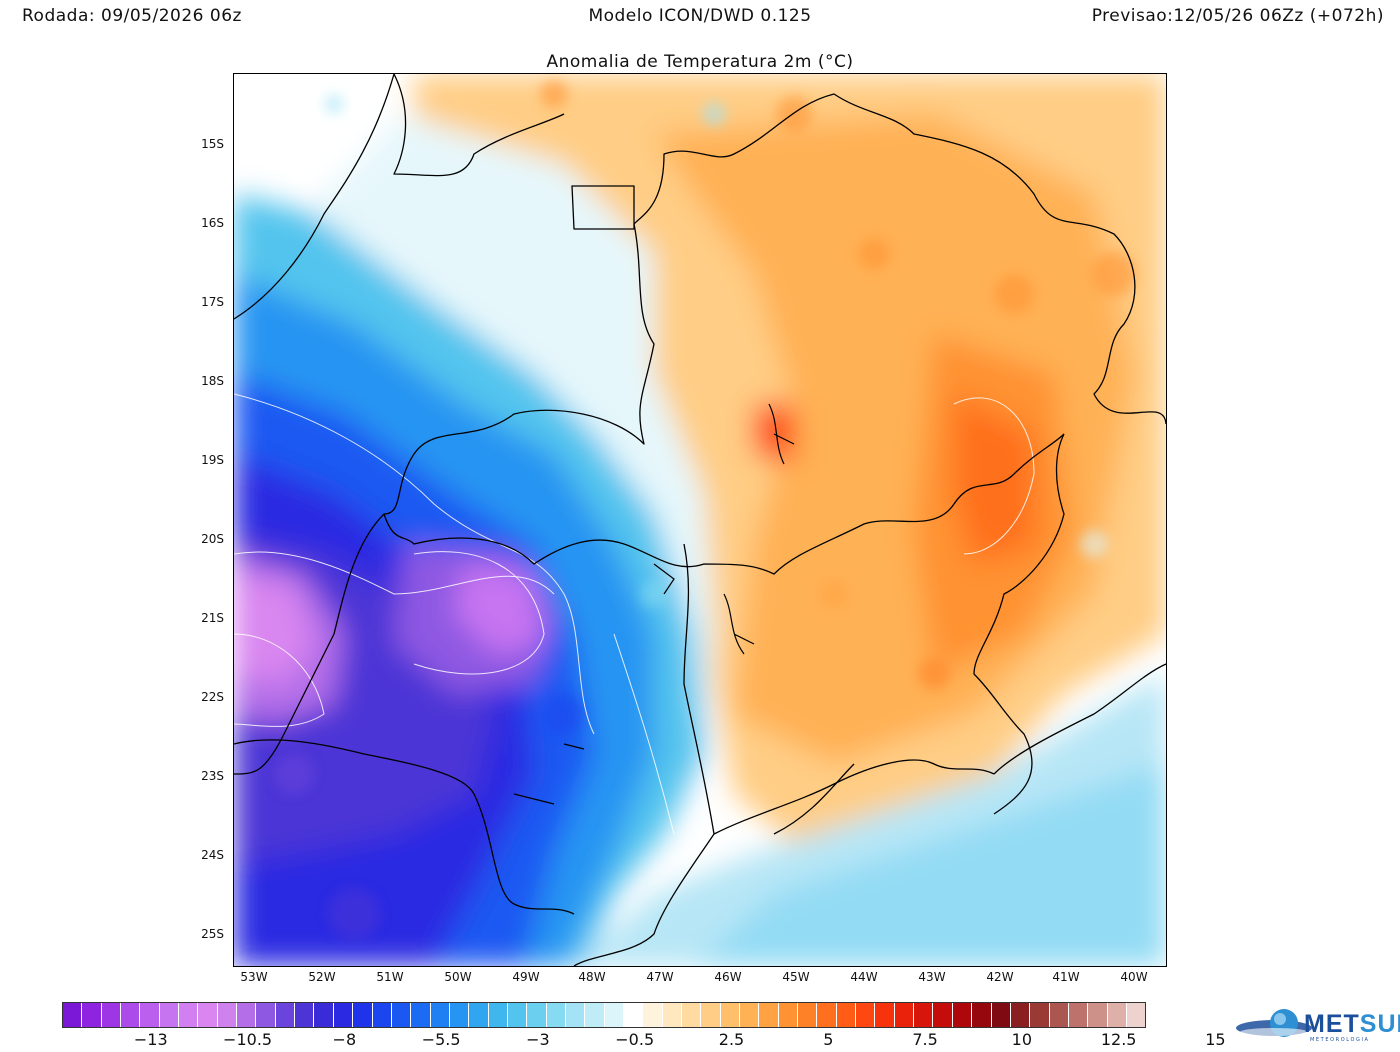 The image size is (1400, 1052). I want to click on lon-label: 48W, so click(592, 977).